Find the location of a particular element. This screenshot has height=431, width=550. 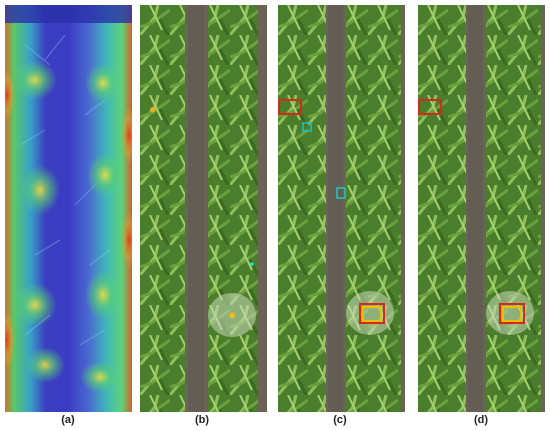

dot-marker is located at coordinates (252, 264).